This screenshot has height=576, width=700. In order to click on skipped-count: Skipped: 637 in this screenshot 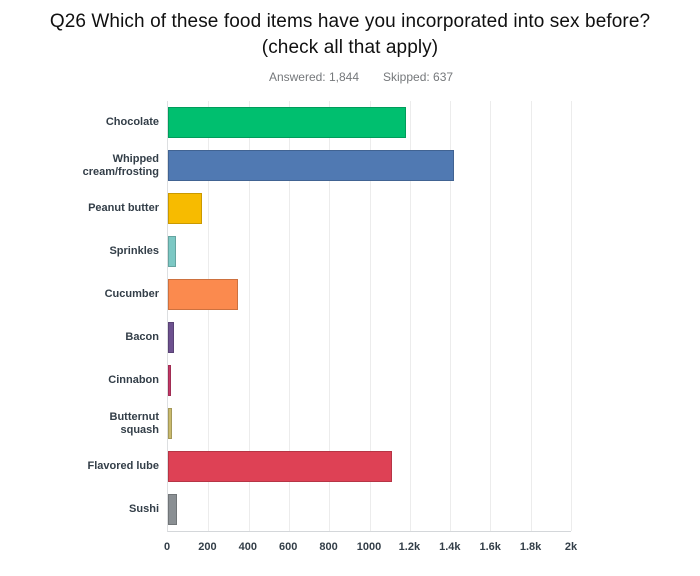, I will do `click(418, 77)`.